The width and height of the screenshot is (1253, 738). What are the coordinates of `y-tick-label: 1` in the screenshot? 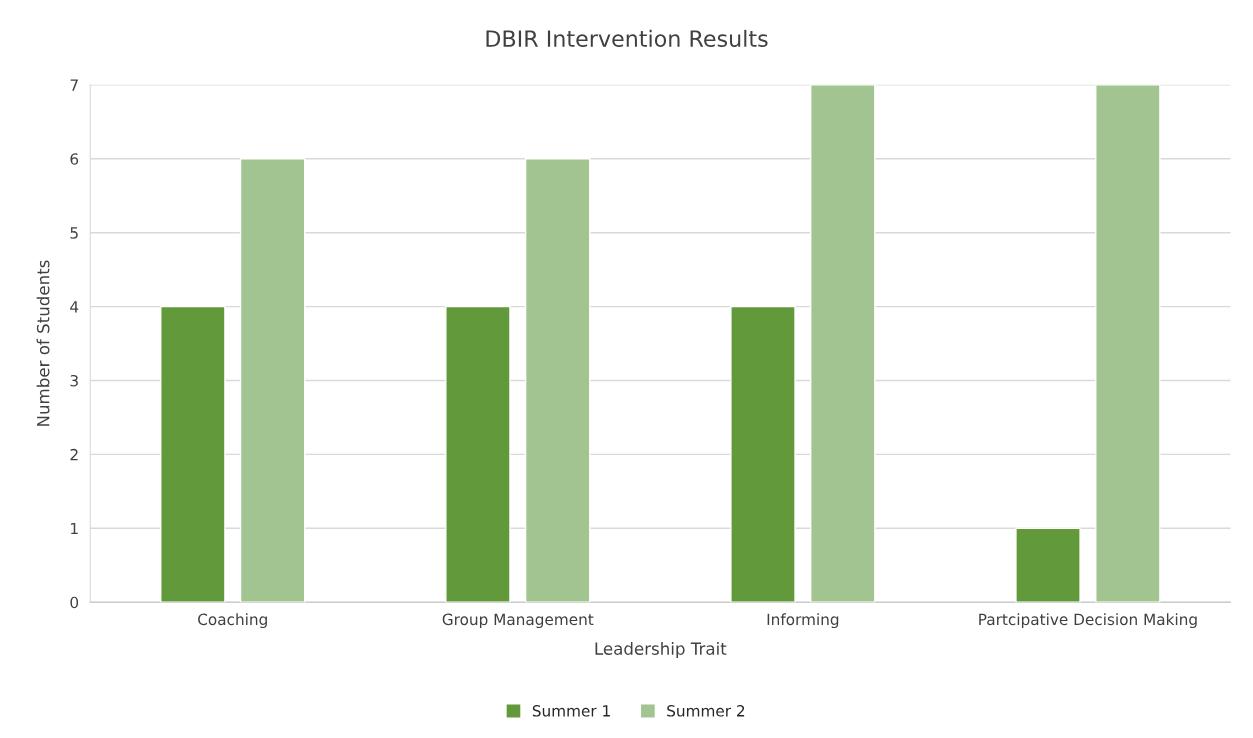 It's located at (74, 528).